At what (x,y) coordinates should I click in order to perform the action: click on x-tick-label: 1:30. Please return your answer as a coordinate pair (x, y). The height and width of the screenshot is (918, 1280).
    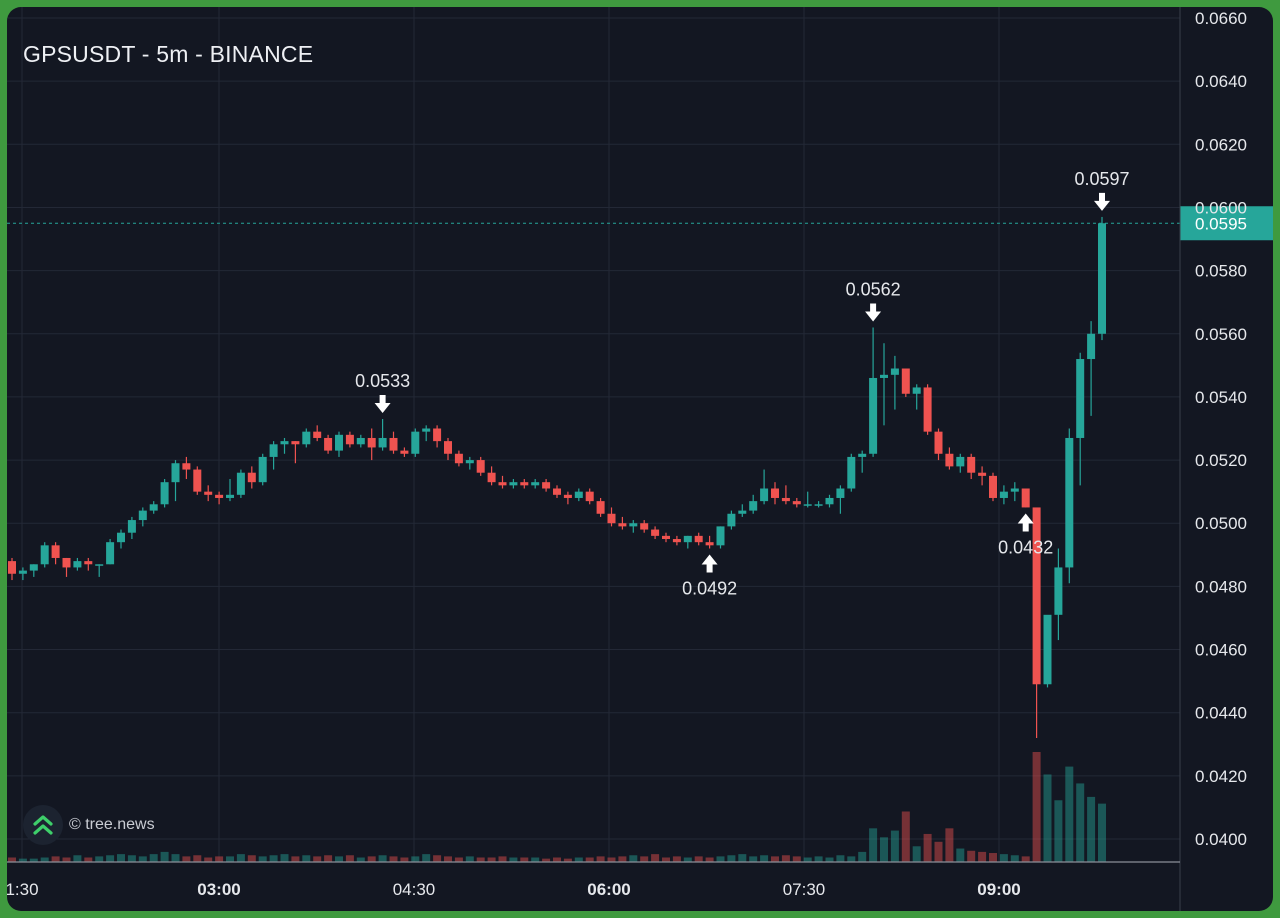
    Looking at the image, I should click on (23, 889).